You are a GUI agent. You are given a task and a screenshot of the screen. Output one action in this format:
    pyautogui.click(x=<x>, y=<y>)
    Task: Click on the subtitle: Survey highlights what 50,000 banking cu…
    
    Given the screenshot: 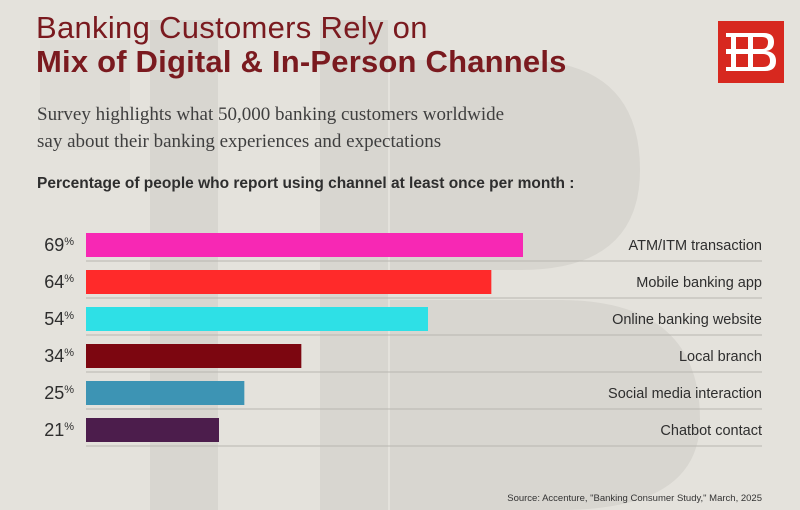 What is the action you would take?
    pyautogui.click(x=337, y=128)
    